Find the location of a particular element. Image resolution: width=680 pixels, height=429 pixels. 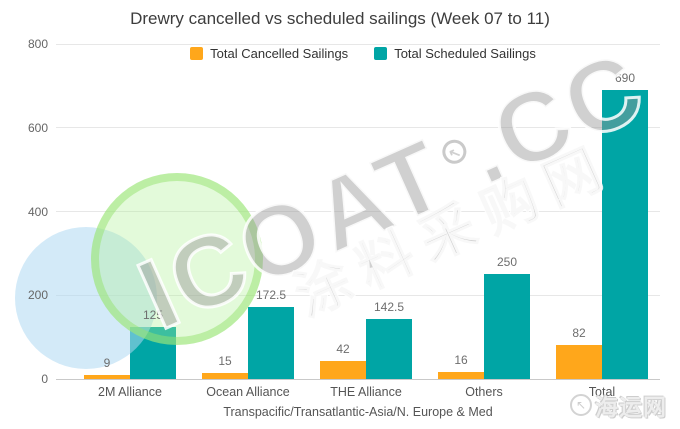

y-axis-tick-0: 0 is located at coordinates (44, 379).